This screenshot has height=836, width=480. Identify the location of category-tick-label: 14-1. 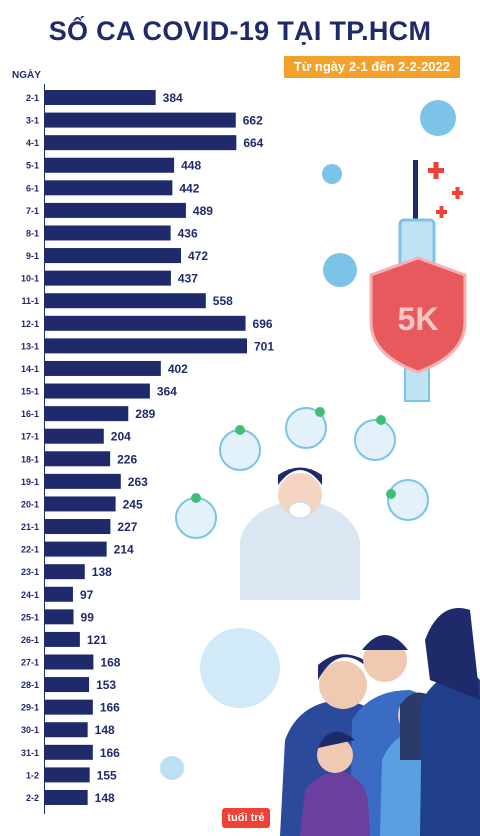
(30, 369).